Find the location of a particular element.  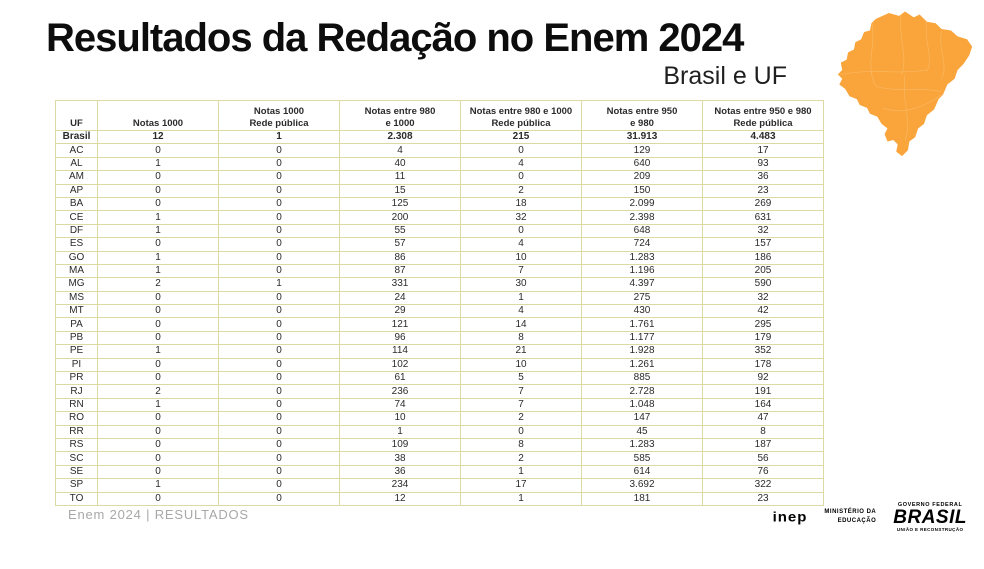

table-row: RS 0 0 109 8 1.283 187 is located at coordinates (439, 445).